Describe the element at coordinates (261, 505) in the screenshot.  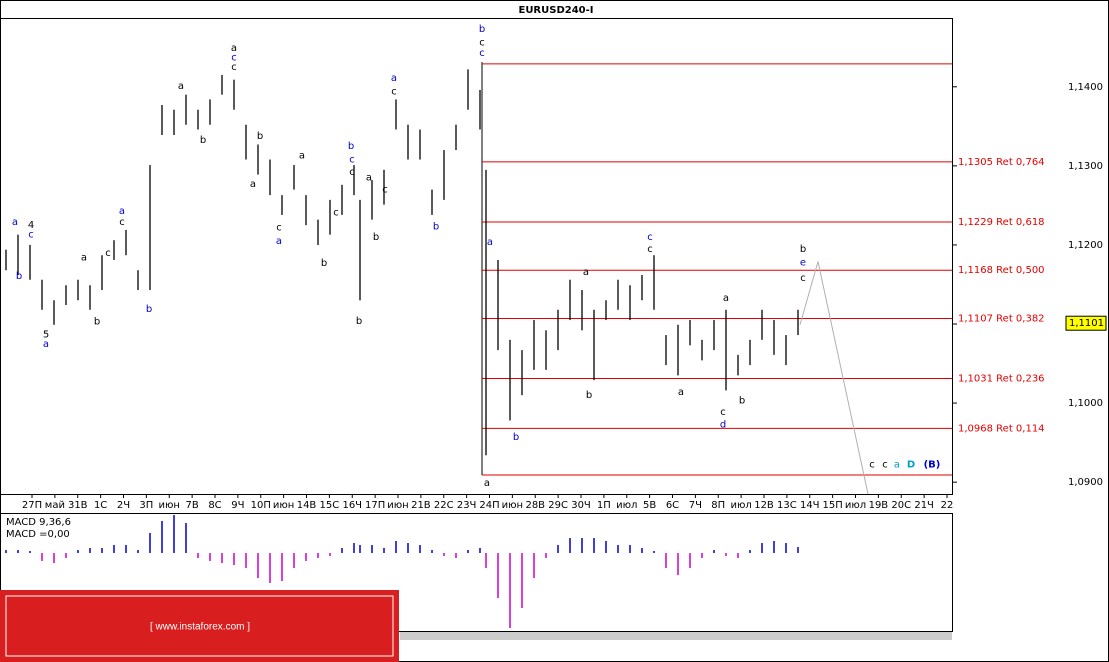
I see `x-tick-label: 10П` at that location.